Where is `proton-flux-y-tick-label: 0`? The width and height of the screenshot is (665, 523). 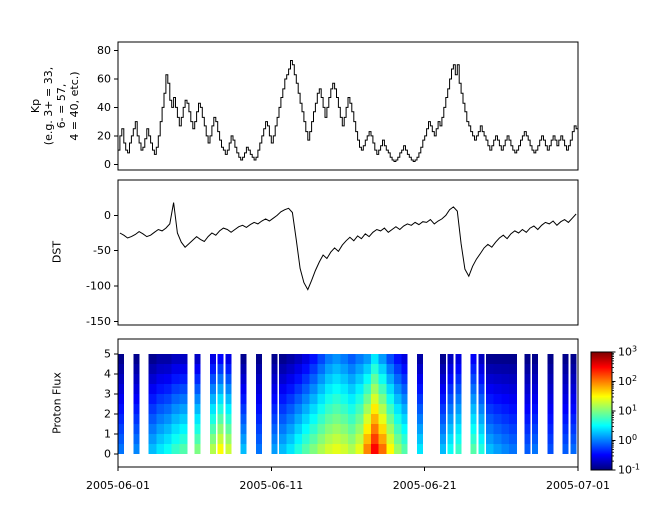
proton-flux-y-tick-label: 0 is located at coordinates (107, 454).